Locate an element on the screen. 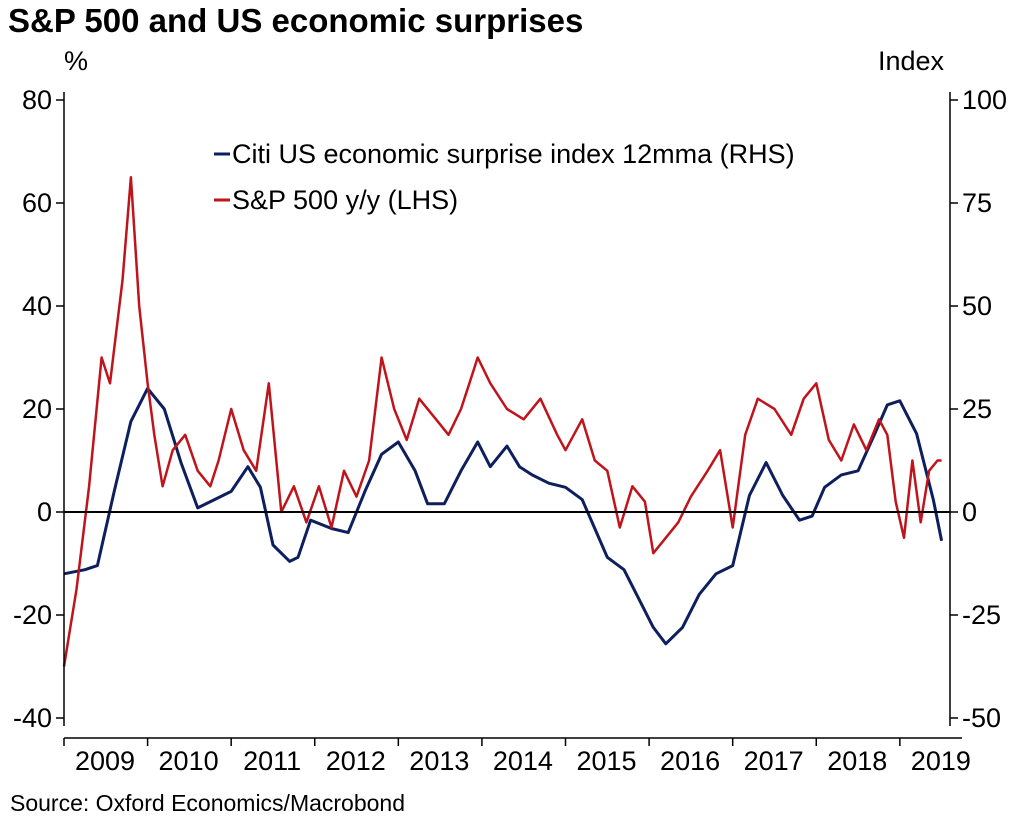  right-axis-tick-label: 50 is located at coordinates (977, 306).